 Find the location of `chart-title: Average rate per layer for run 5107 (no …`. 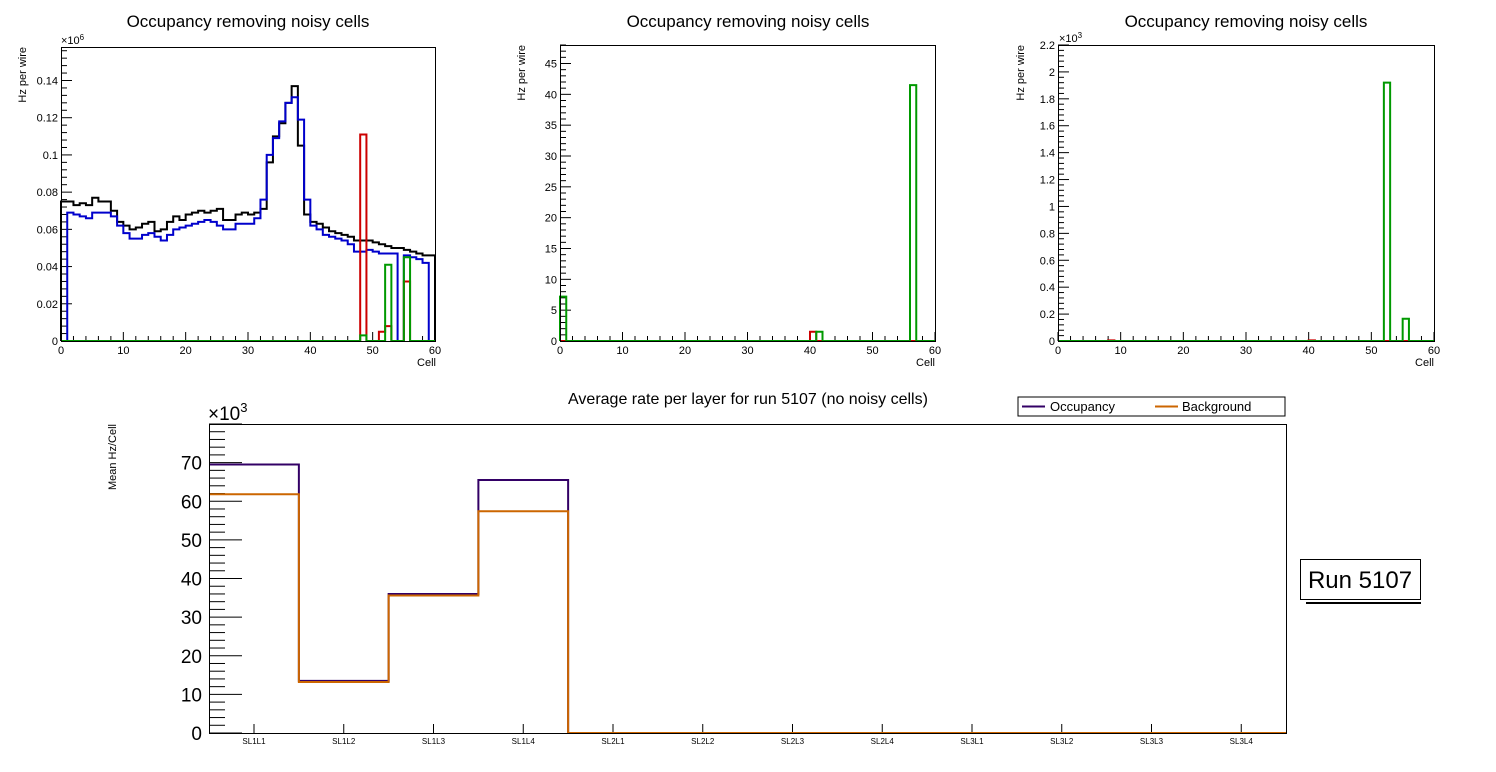

chart-title: Average rate per layer for run 5107 (no … is located at coordinates (748, 399).